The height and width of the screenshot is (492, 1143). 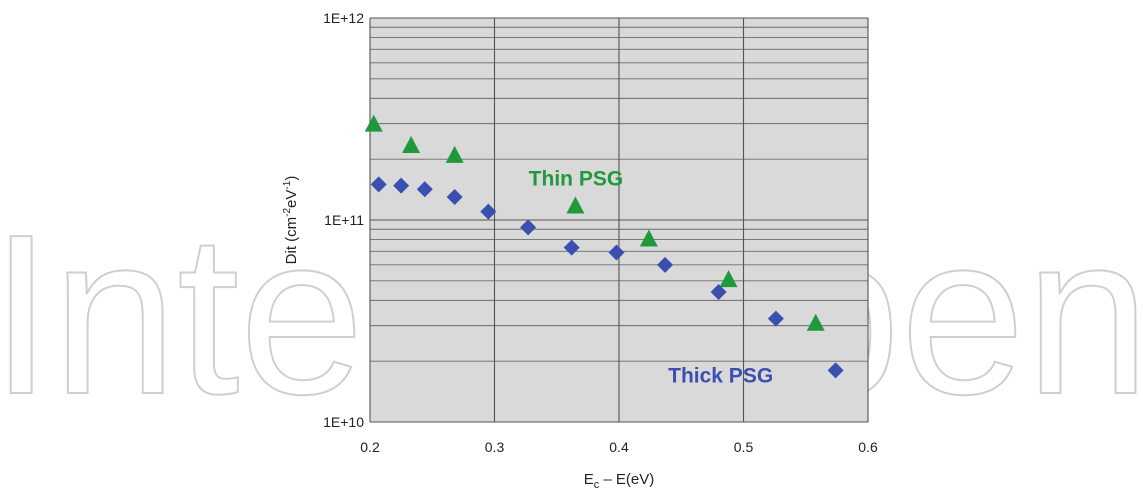 What do you see at coordinates (495, 447) in the screenshot?
I see `x-tick-label: 0.3` at bounding box center [495, 447].